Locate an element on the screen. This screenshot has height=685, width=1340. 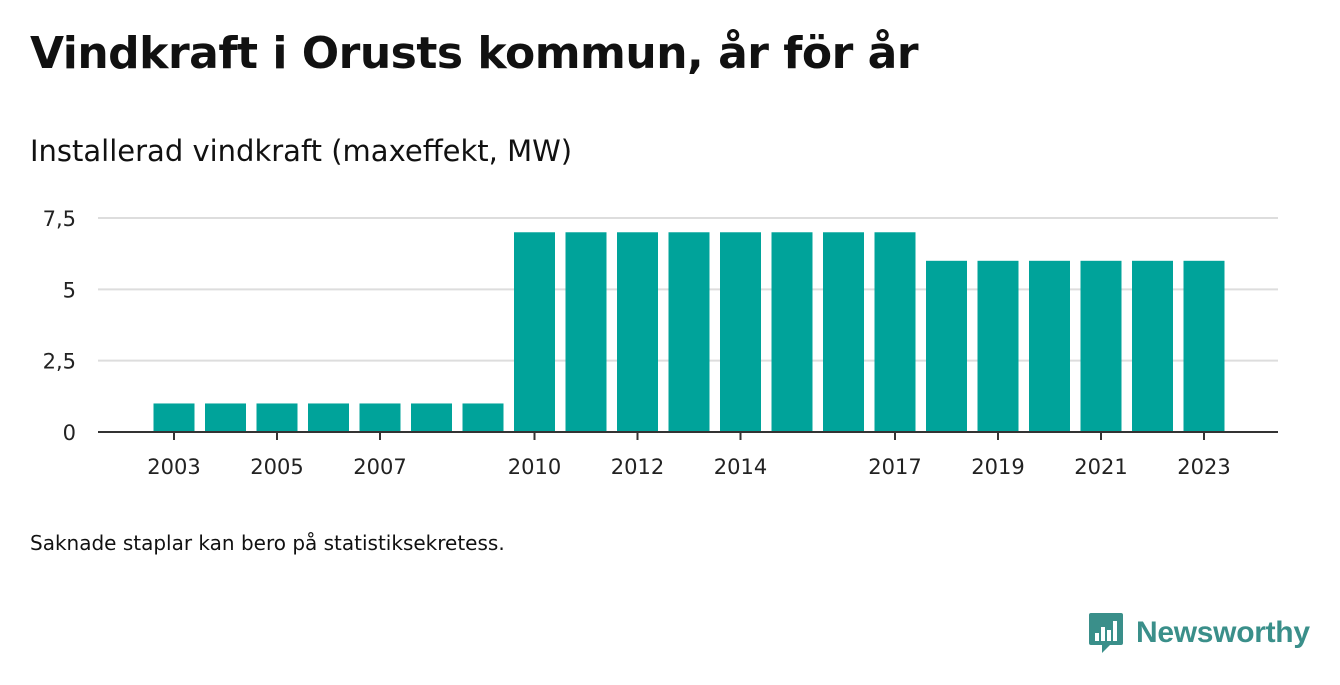
x-tick-label: 2017 is located at coordinates (894, 467).